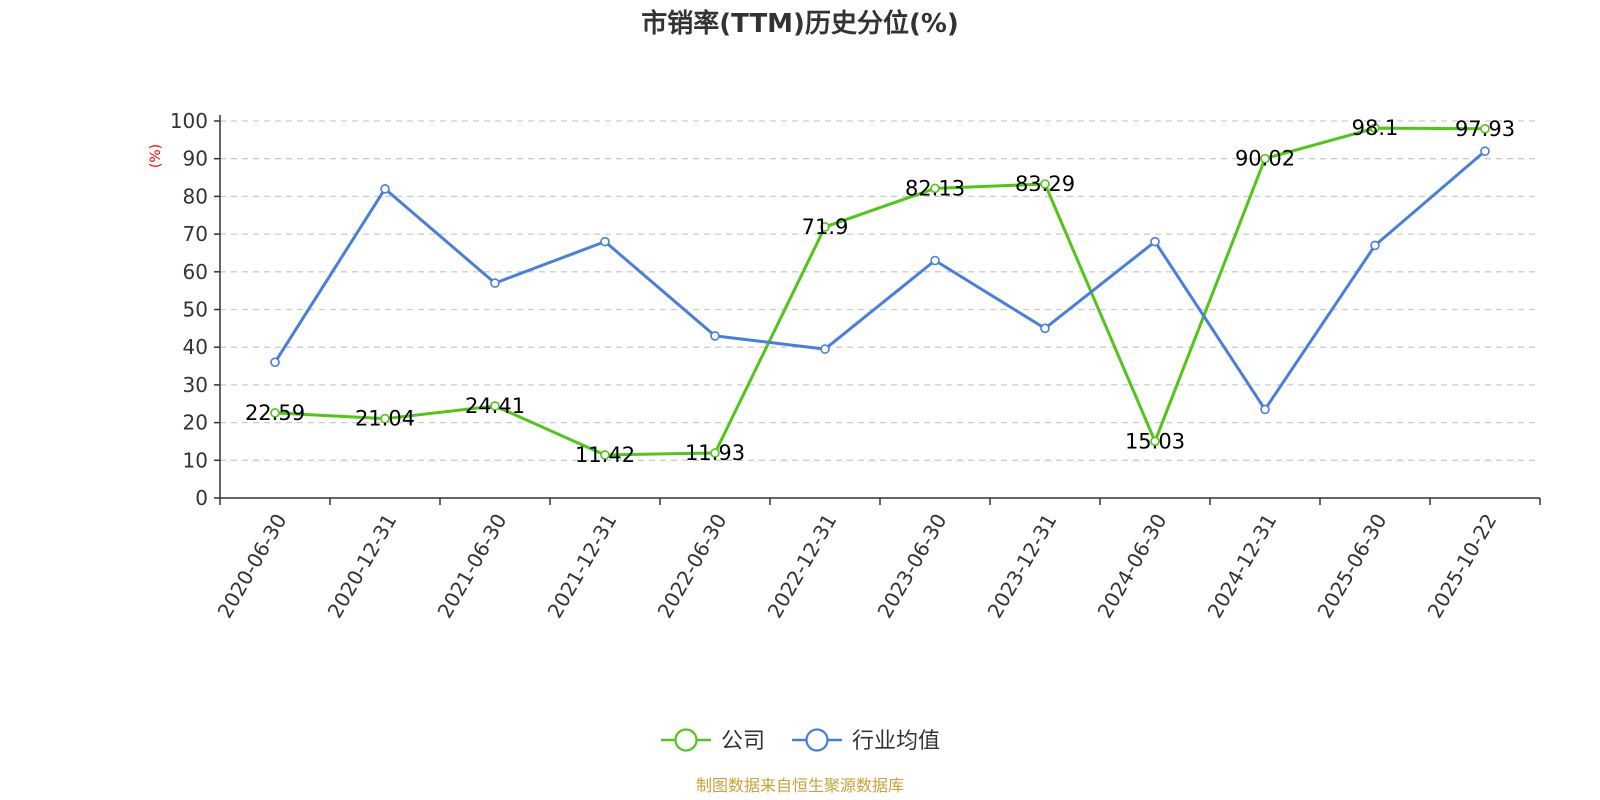 The image size is (1600, 800). I want to click on x-tick-label: 2020-12-31, so click(362, 566).